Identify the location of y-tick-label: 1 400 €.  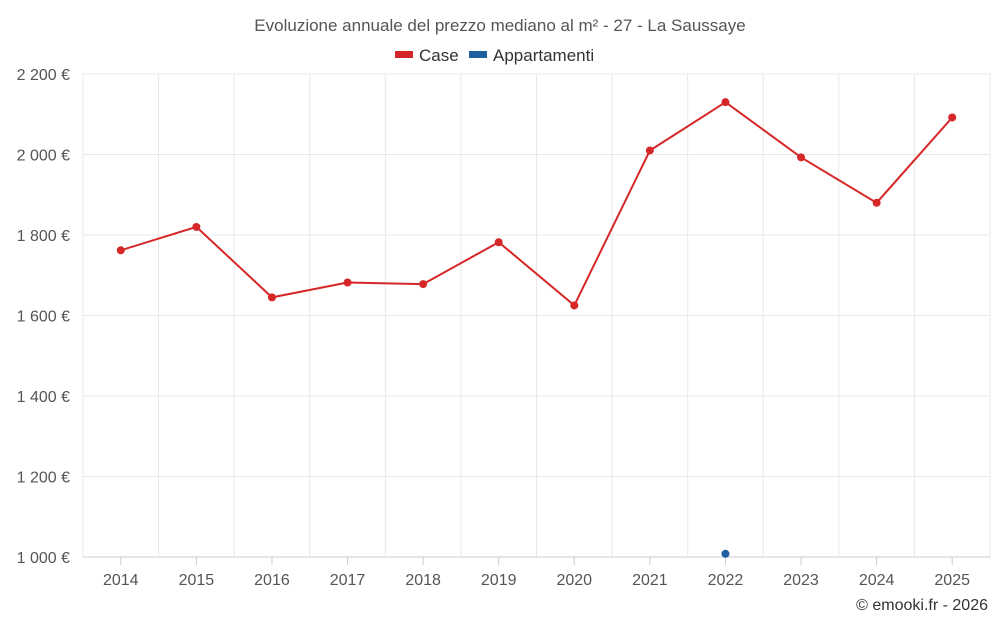
(43, 397).